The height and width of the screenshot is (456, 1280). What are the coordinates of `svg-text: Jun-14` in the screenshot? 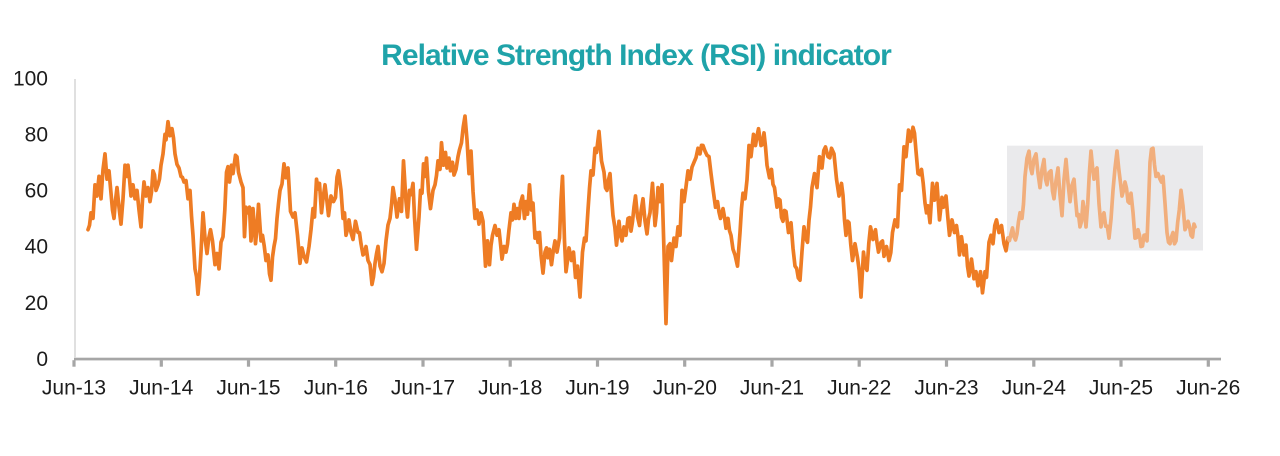 It's located at (161, 388).